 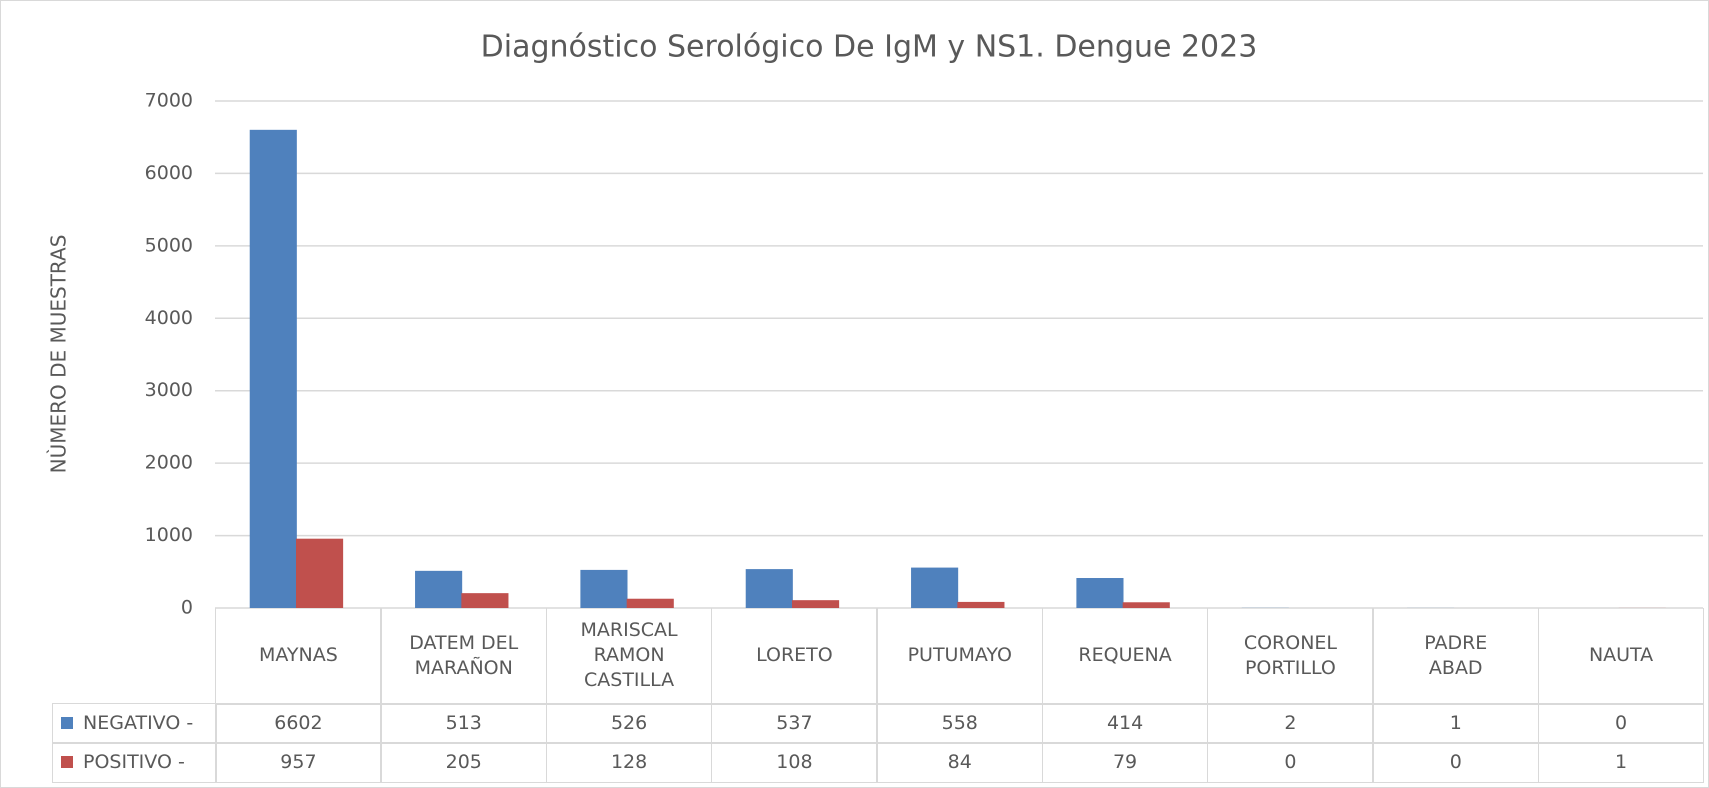 I want to click on category-label: PADRE ABAD, so click(x=1456, y=656).